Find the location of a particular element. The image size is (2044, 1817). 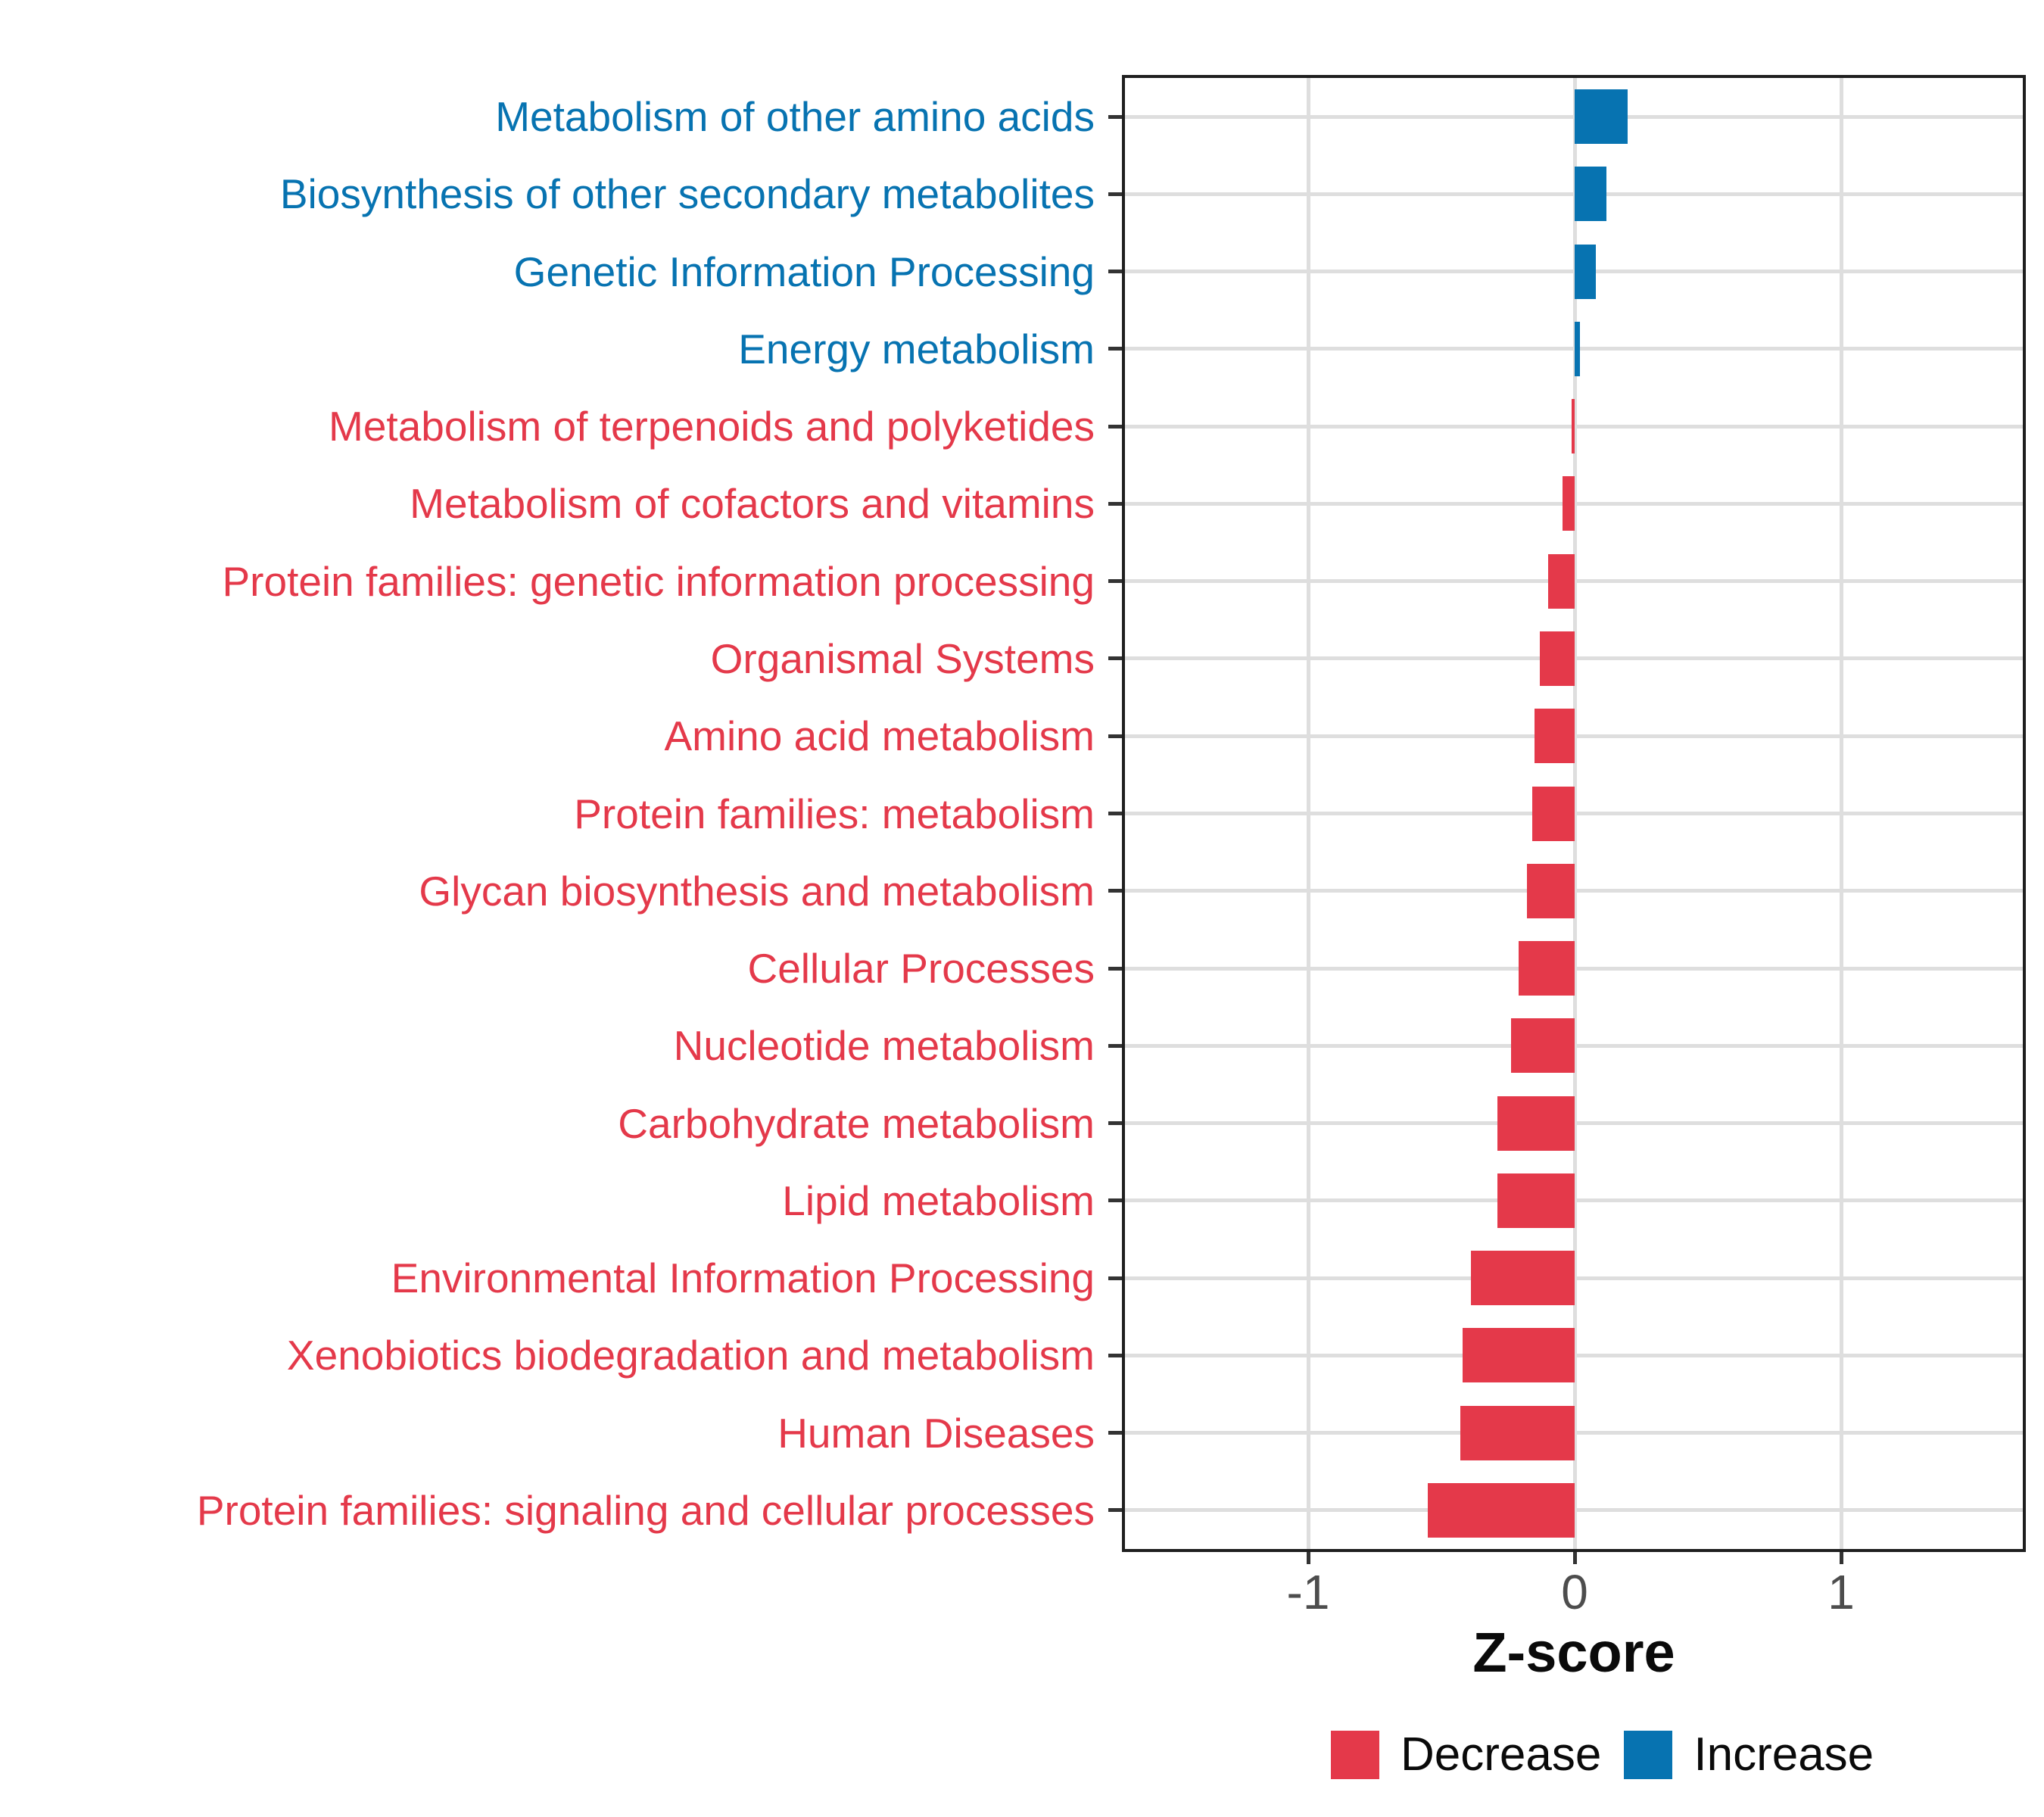

legend: Decrease Increase is located at coordinates (1603, 1754).